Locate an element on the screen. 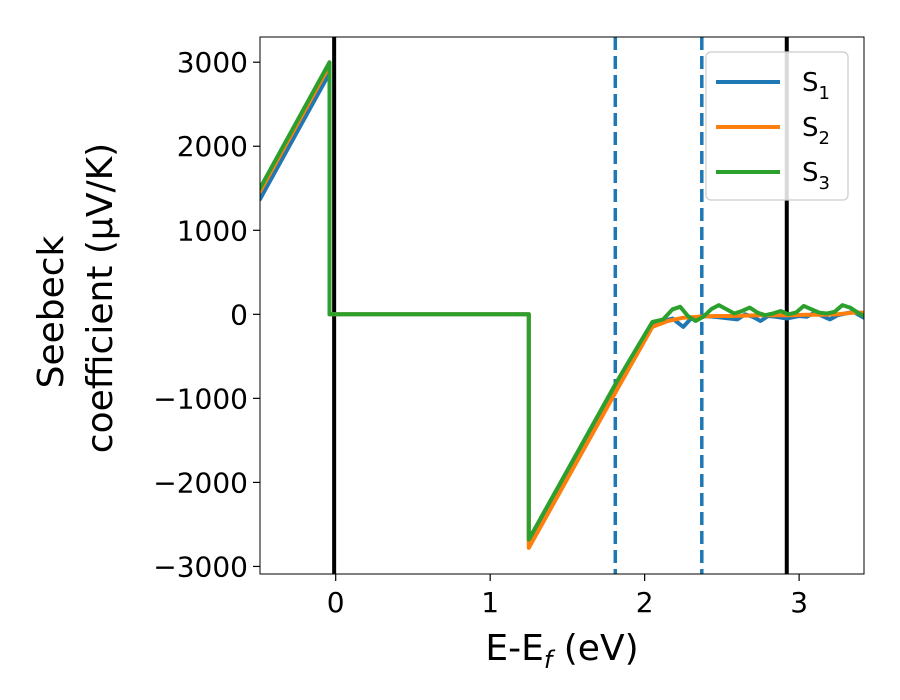 This screenshot has width=900, height=700. y-axis-label-line1: Seebeck is located at coordinates (51, 311).